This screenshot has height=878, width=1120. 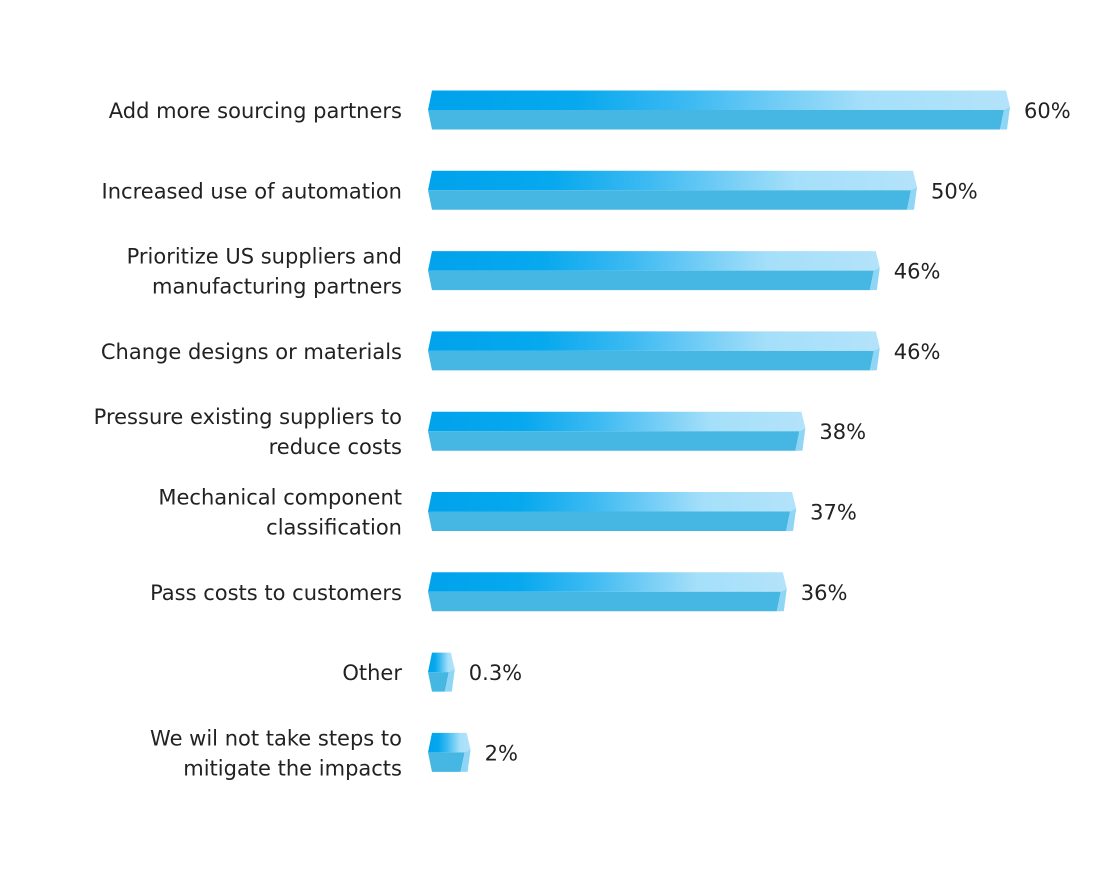 I want to click on value-label: 38%, so click(x=842, y=432).